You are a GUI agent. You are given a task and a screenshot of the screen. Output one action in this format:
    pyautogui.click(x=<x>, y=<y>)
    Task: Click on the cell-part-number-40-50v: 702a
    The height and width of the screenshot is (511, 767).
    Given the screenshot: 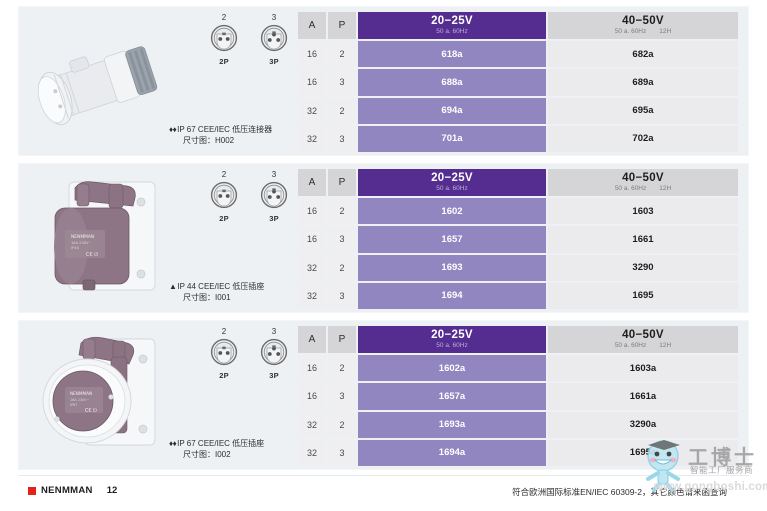 What is the action you would take?
    pyautogui.click(x=643, y=138)
    